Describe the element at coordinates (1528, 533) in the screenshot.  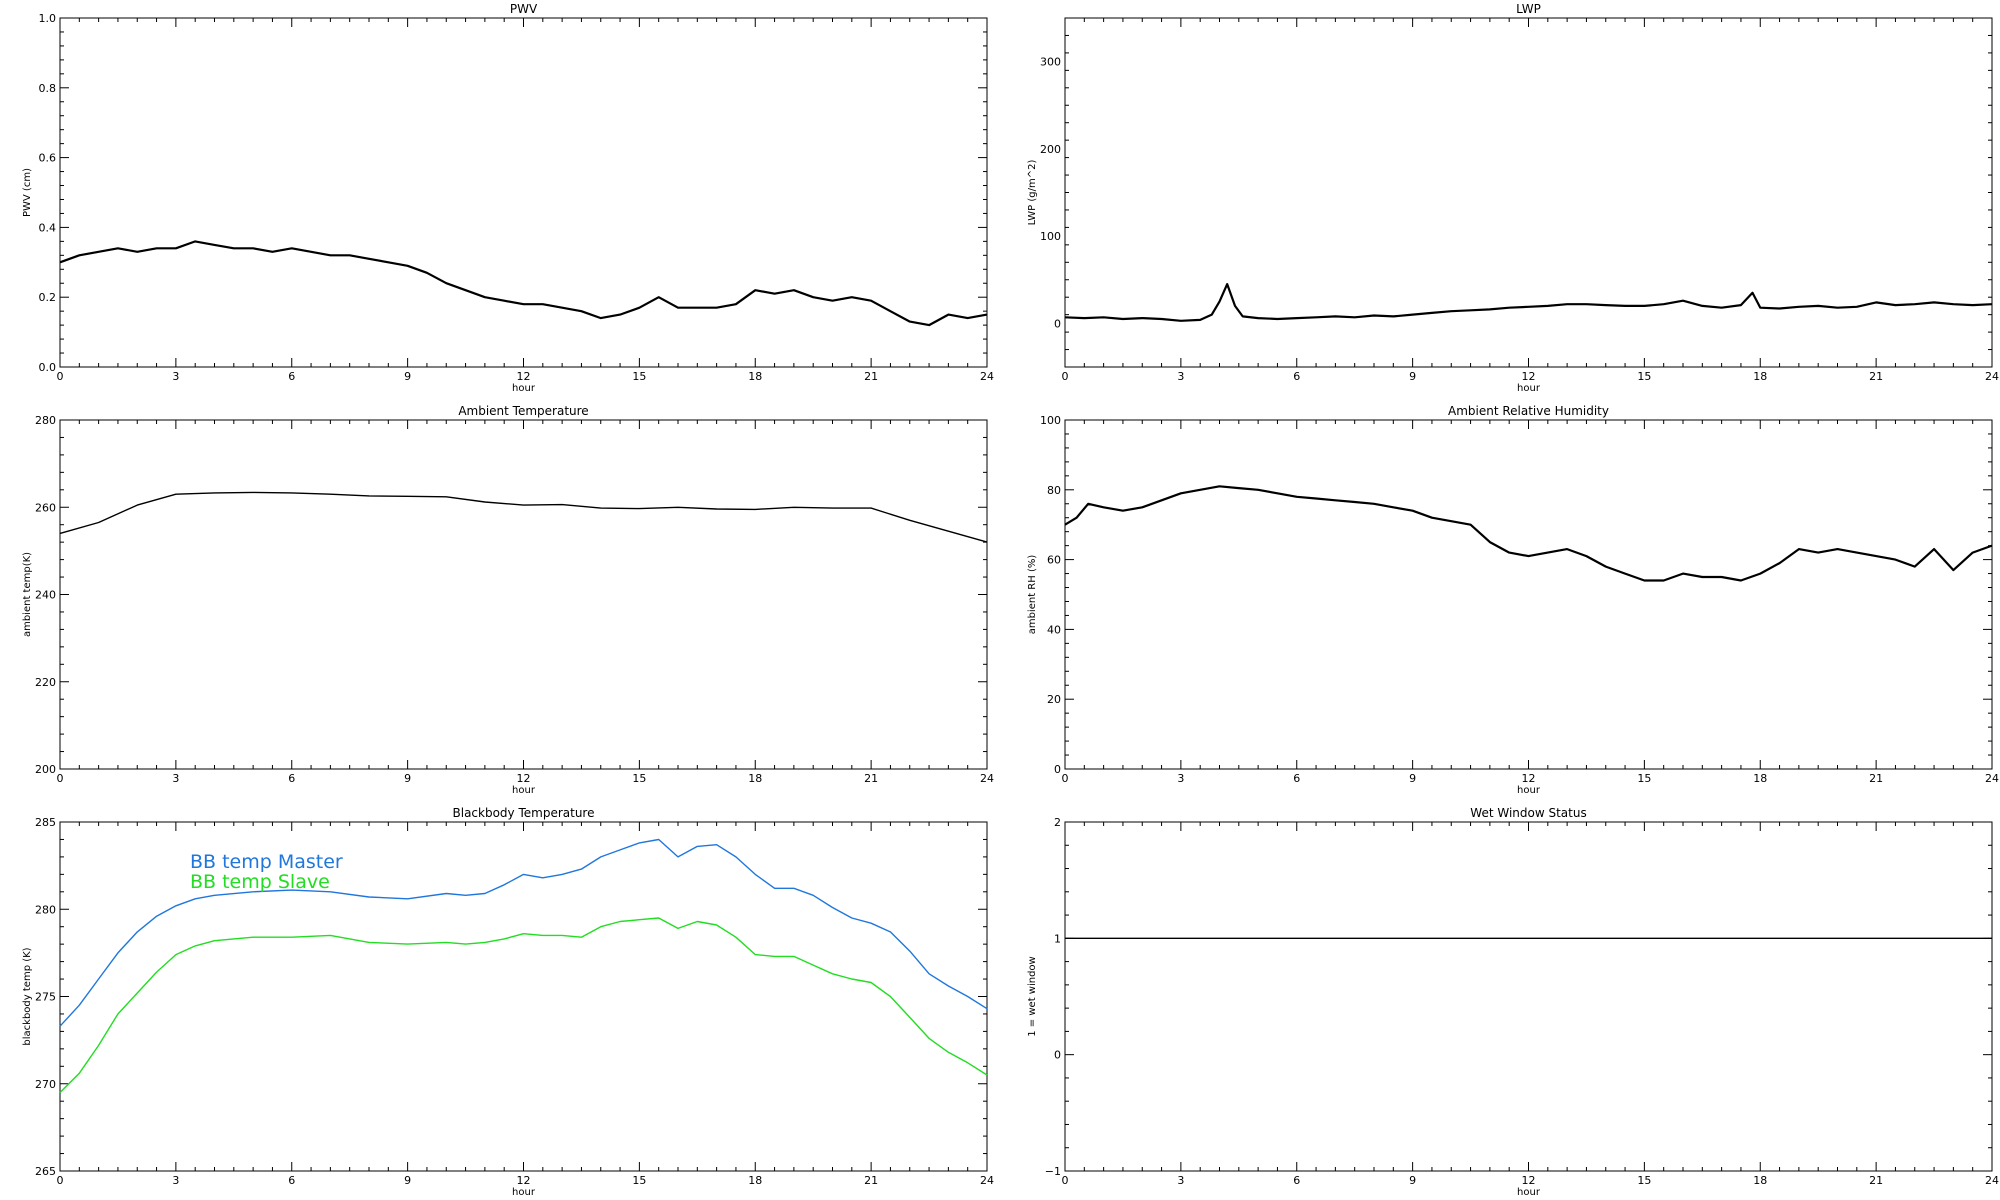
I see `ambient-rh-series-0-line` at that location.